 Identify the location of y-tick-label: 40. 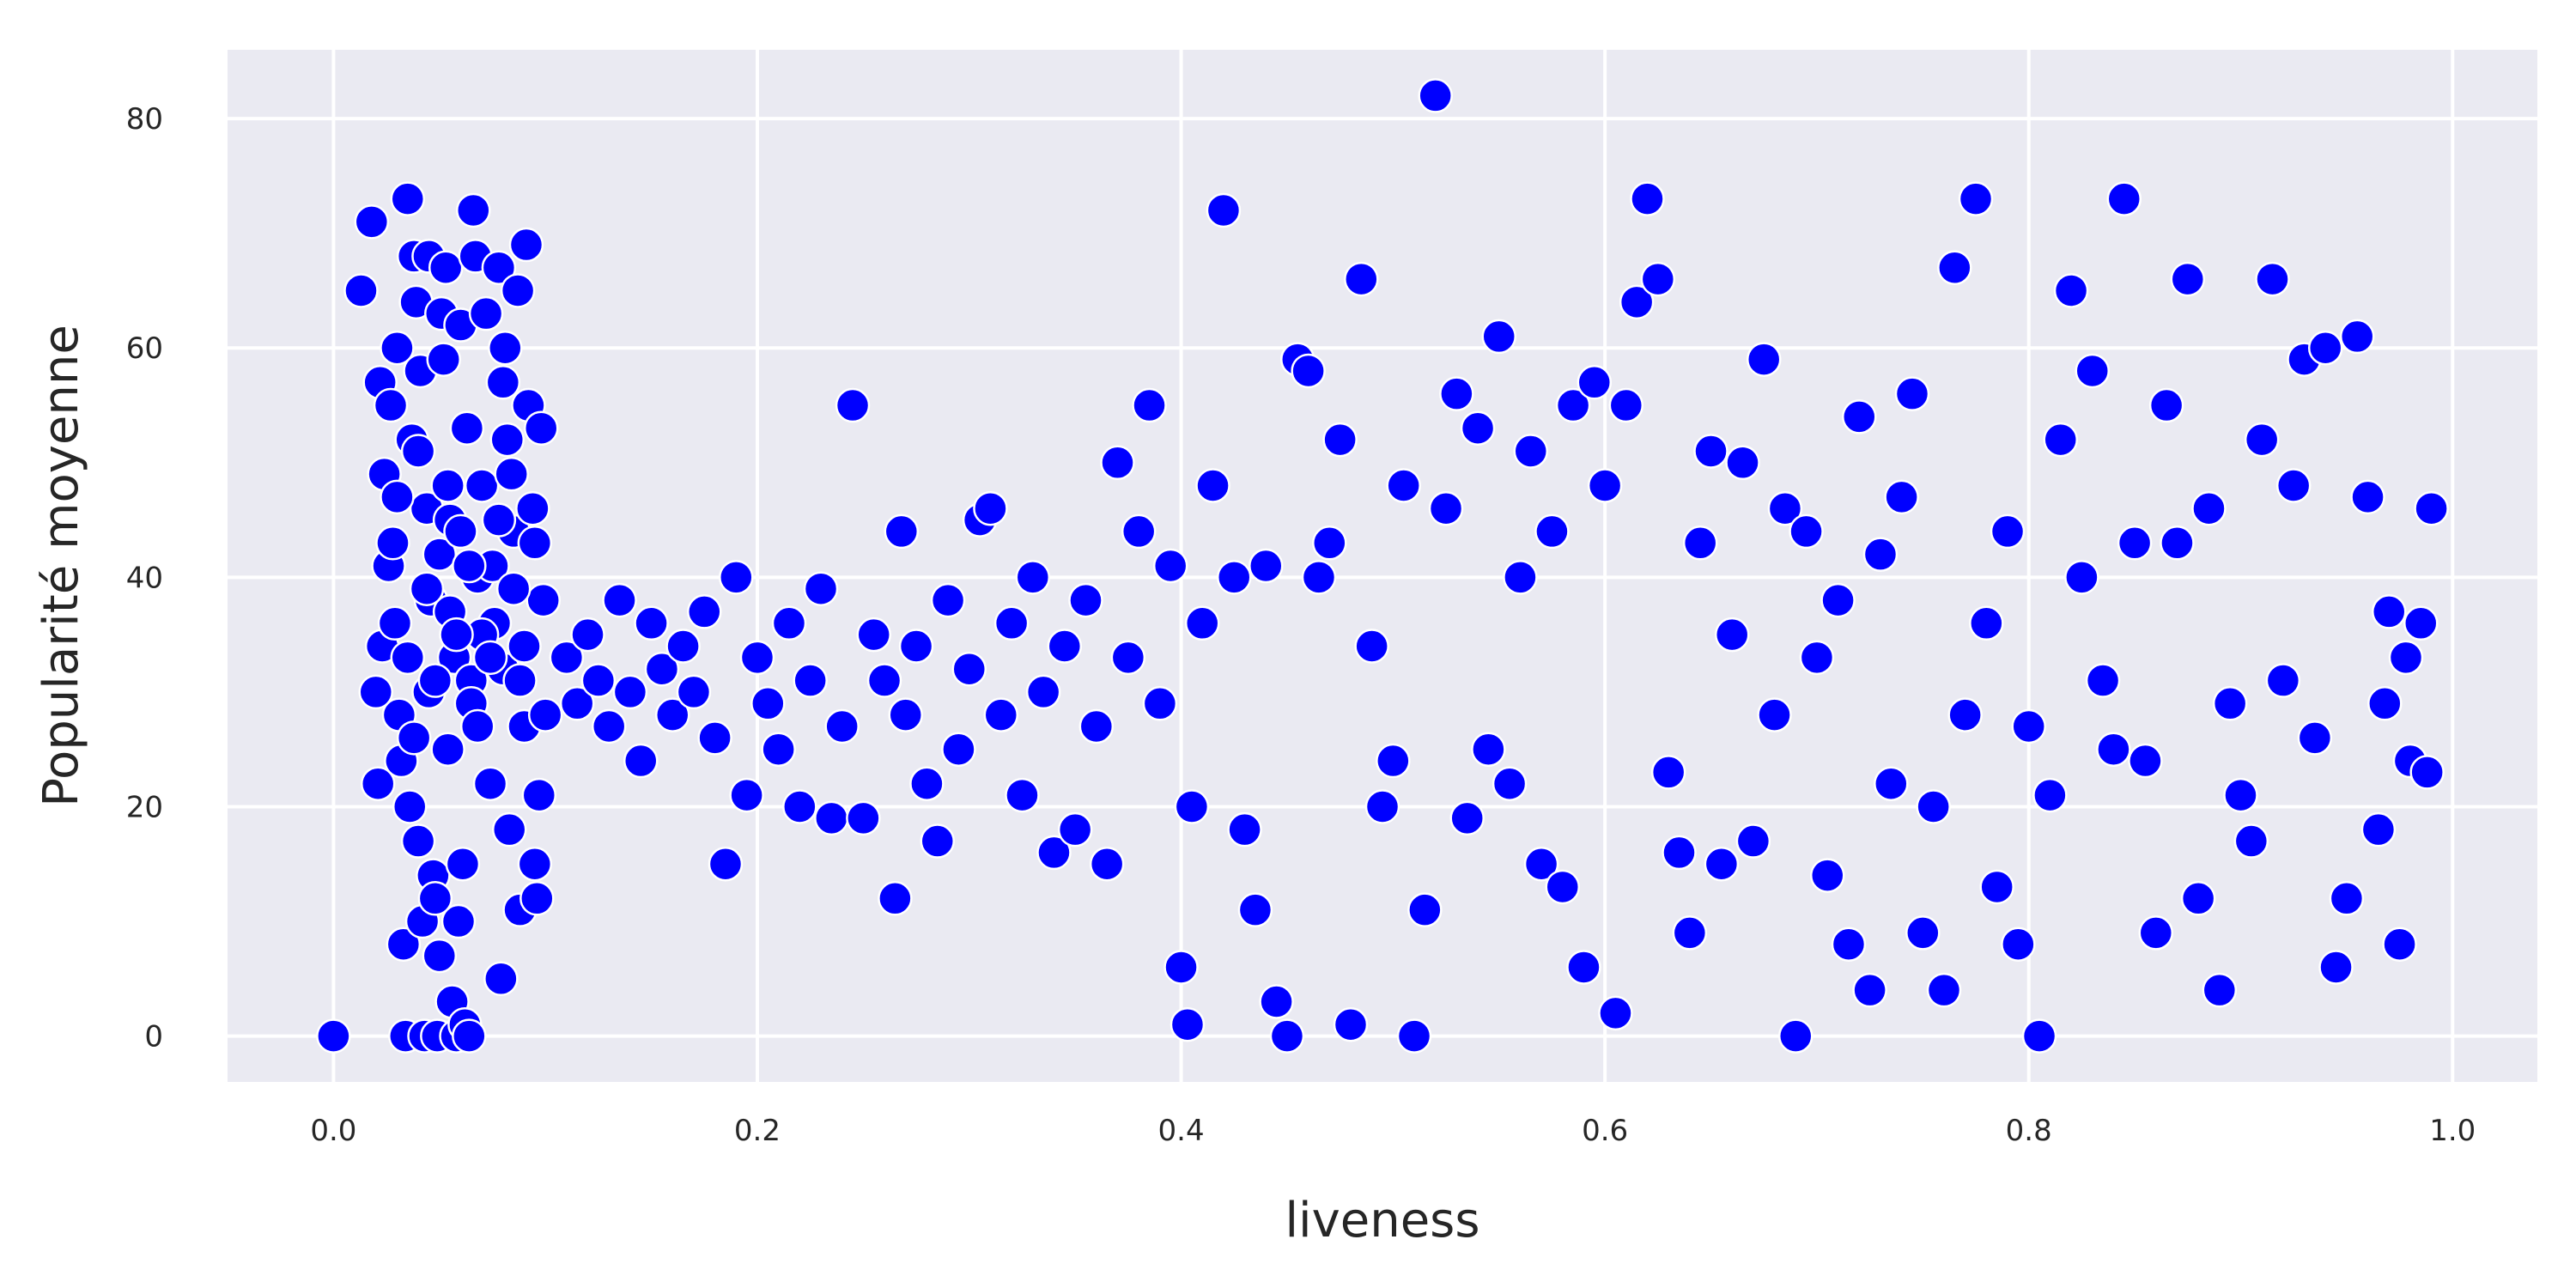
(144, 578).